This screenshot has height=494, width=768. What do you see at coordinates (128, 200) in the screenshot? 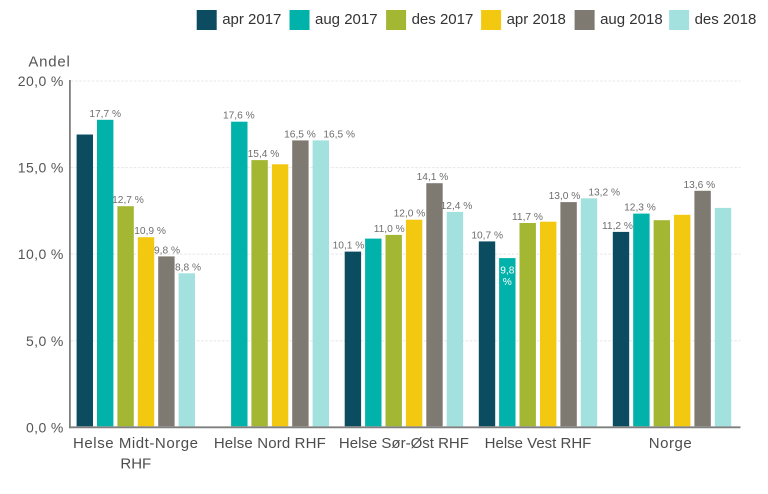
I see `svg-text: 12,7 %` at bounding box center [128, 200].